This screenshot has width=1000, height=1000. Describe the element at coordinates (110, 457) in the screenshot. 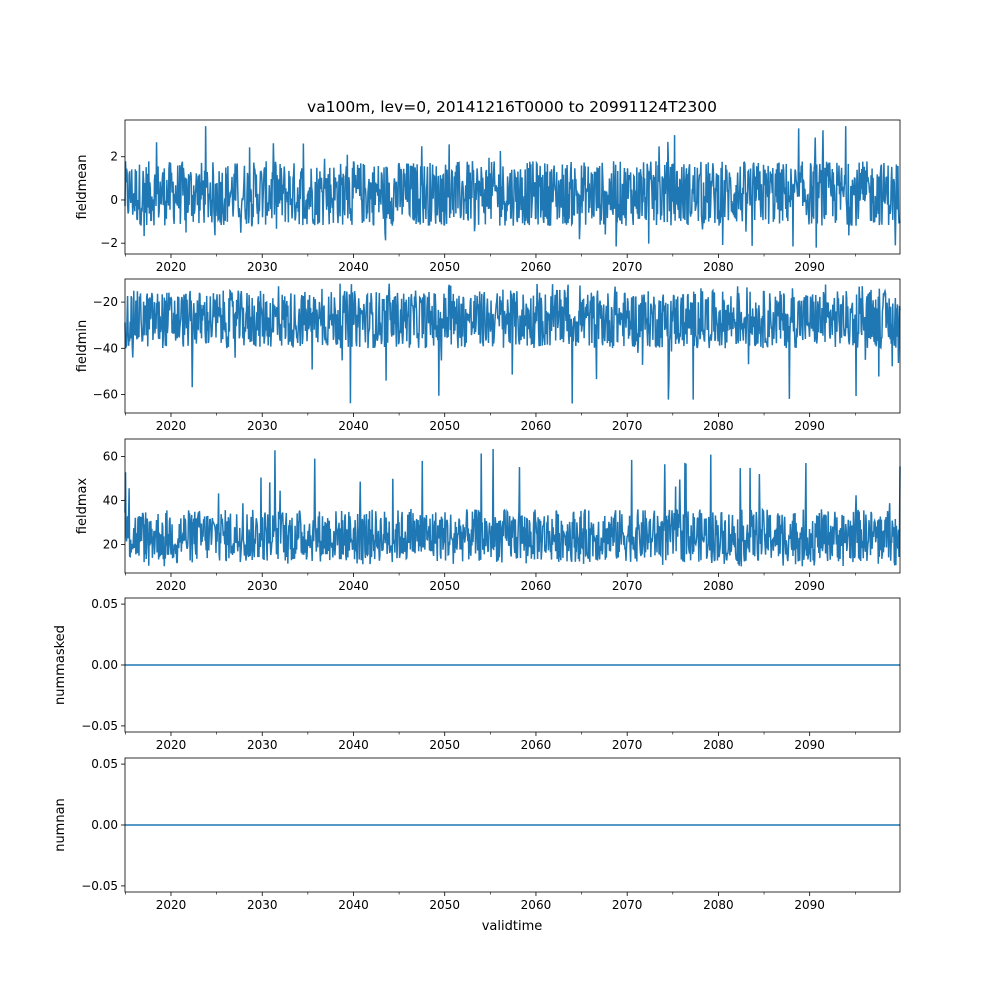

I see `y-tick-label: 60` at that location.